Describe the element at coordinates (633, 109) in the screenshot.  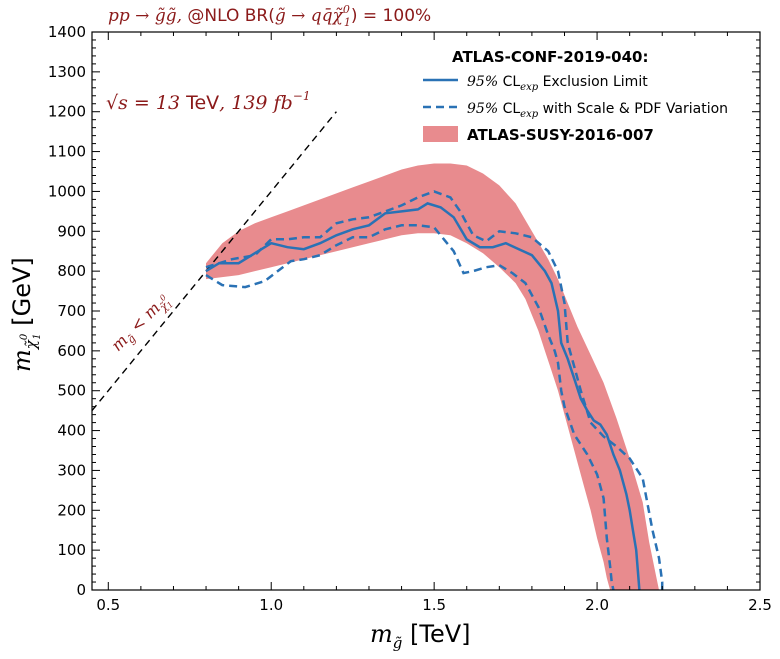
I see `legend-dashed-rest: with Scale & PDF Variation` at that location.